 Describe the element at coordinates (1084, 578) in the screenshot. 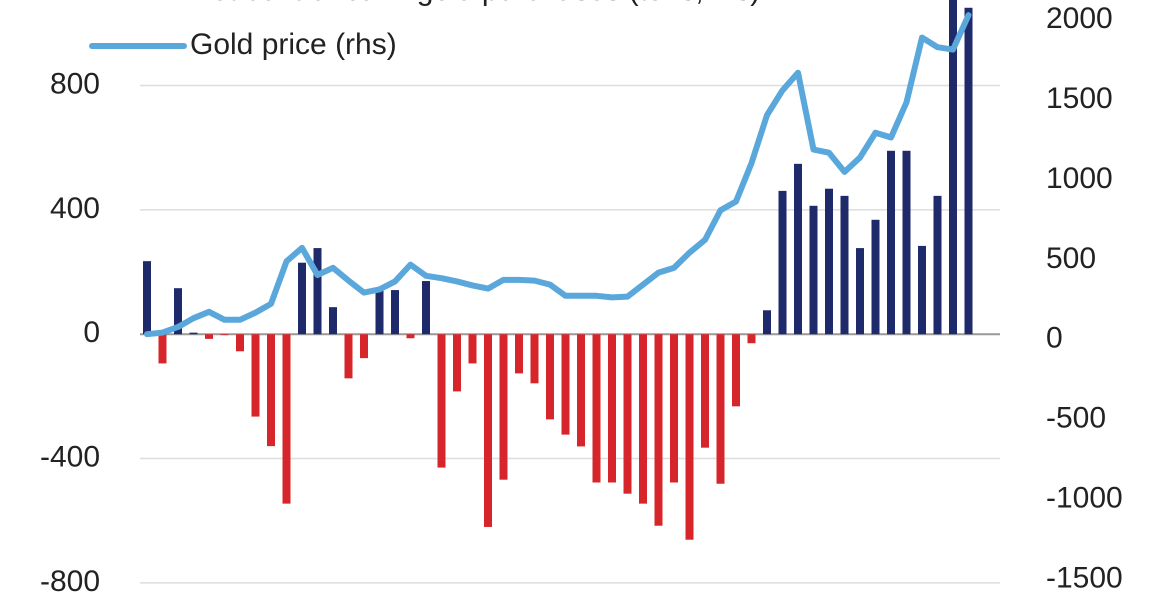

I see `y2-tick-label: -1500` at that location.